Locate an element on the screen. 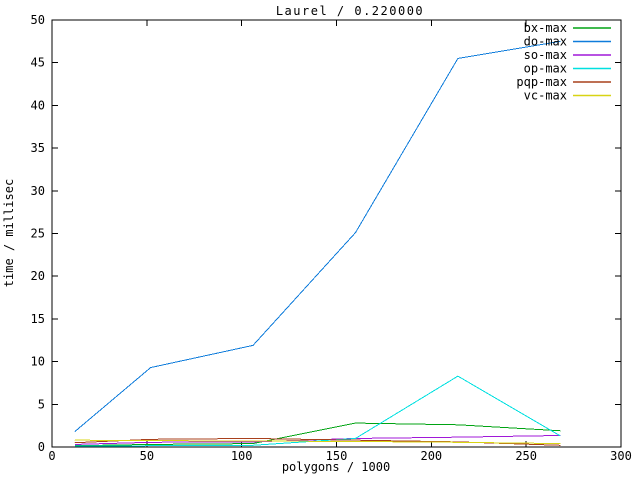 Image resolution: width=640 pixels, height=480 pixels. y-tick-label: 50 is located at coordinates (38, 20).